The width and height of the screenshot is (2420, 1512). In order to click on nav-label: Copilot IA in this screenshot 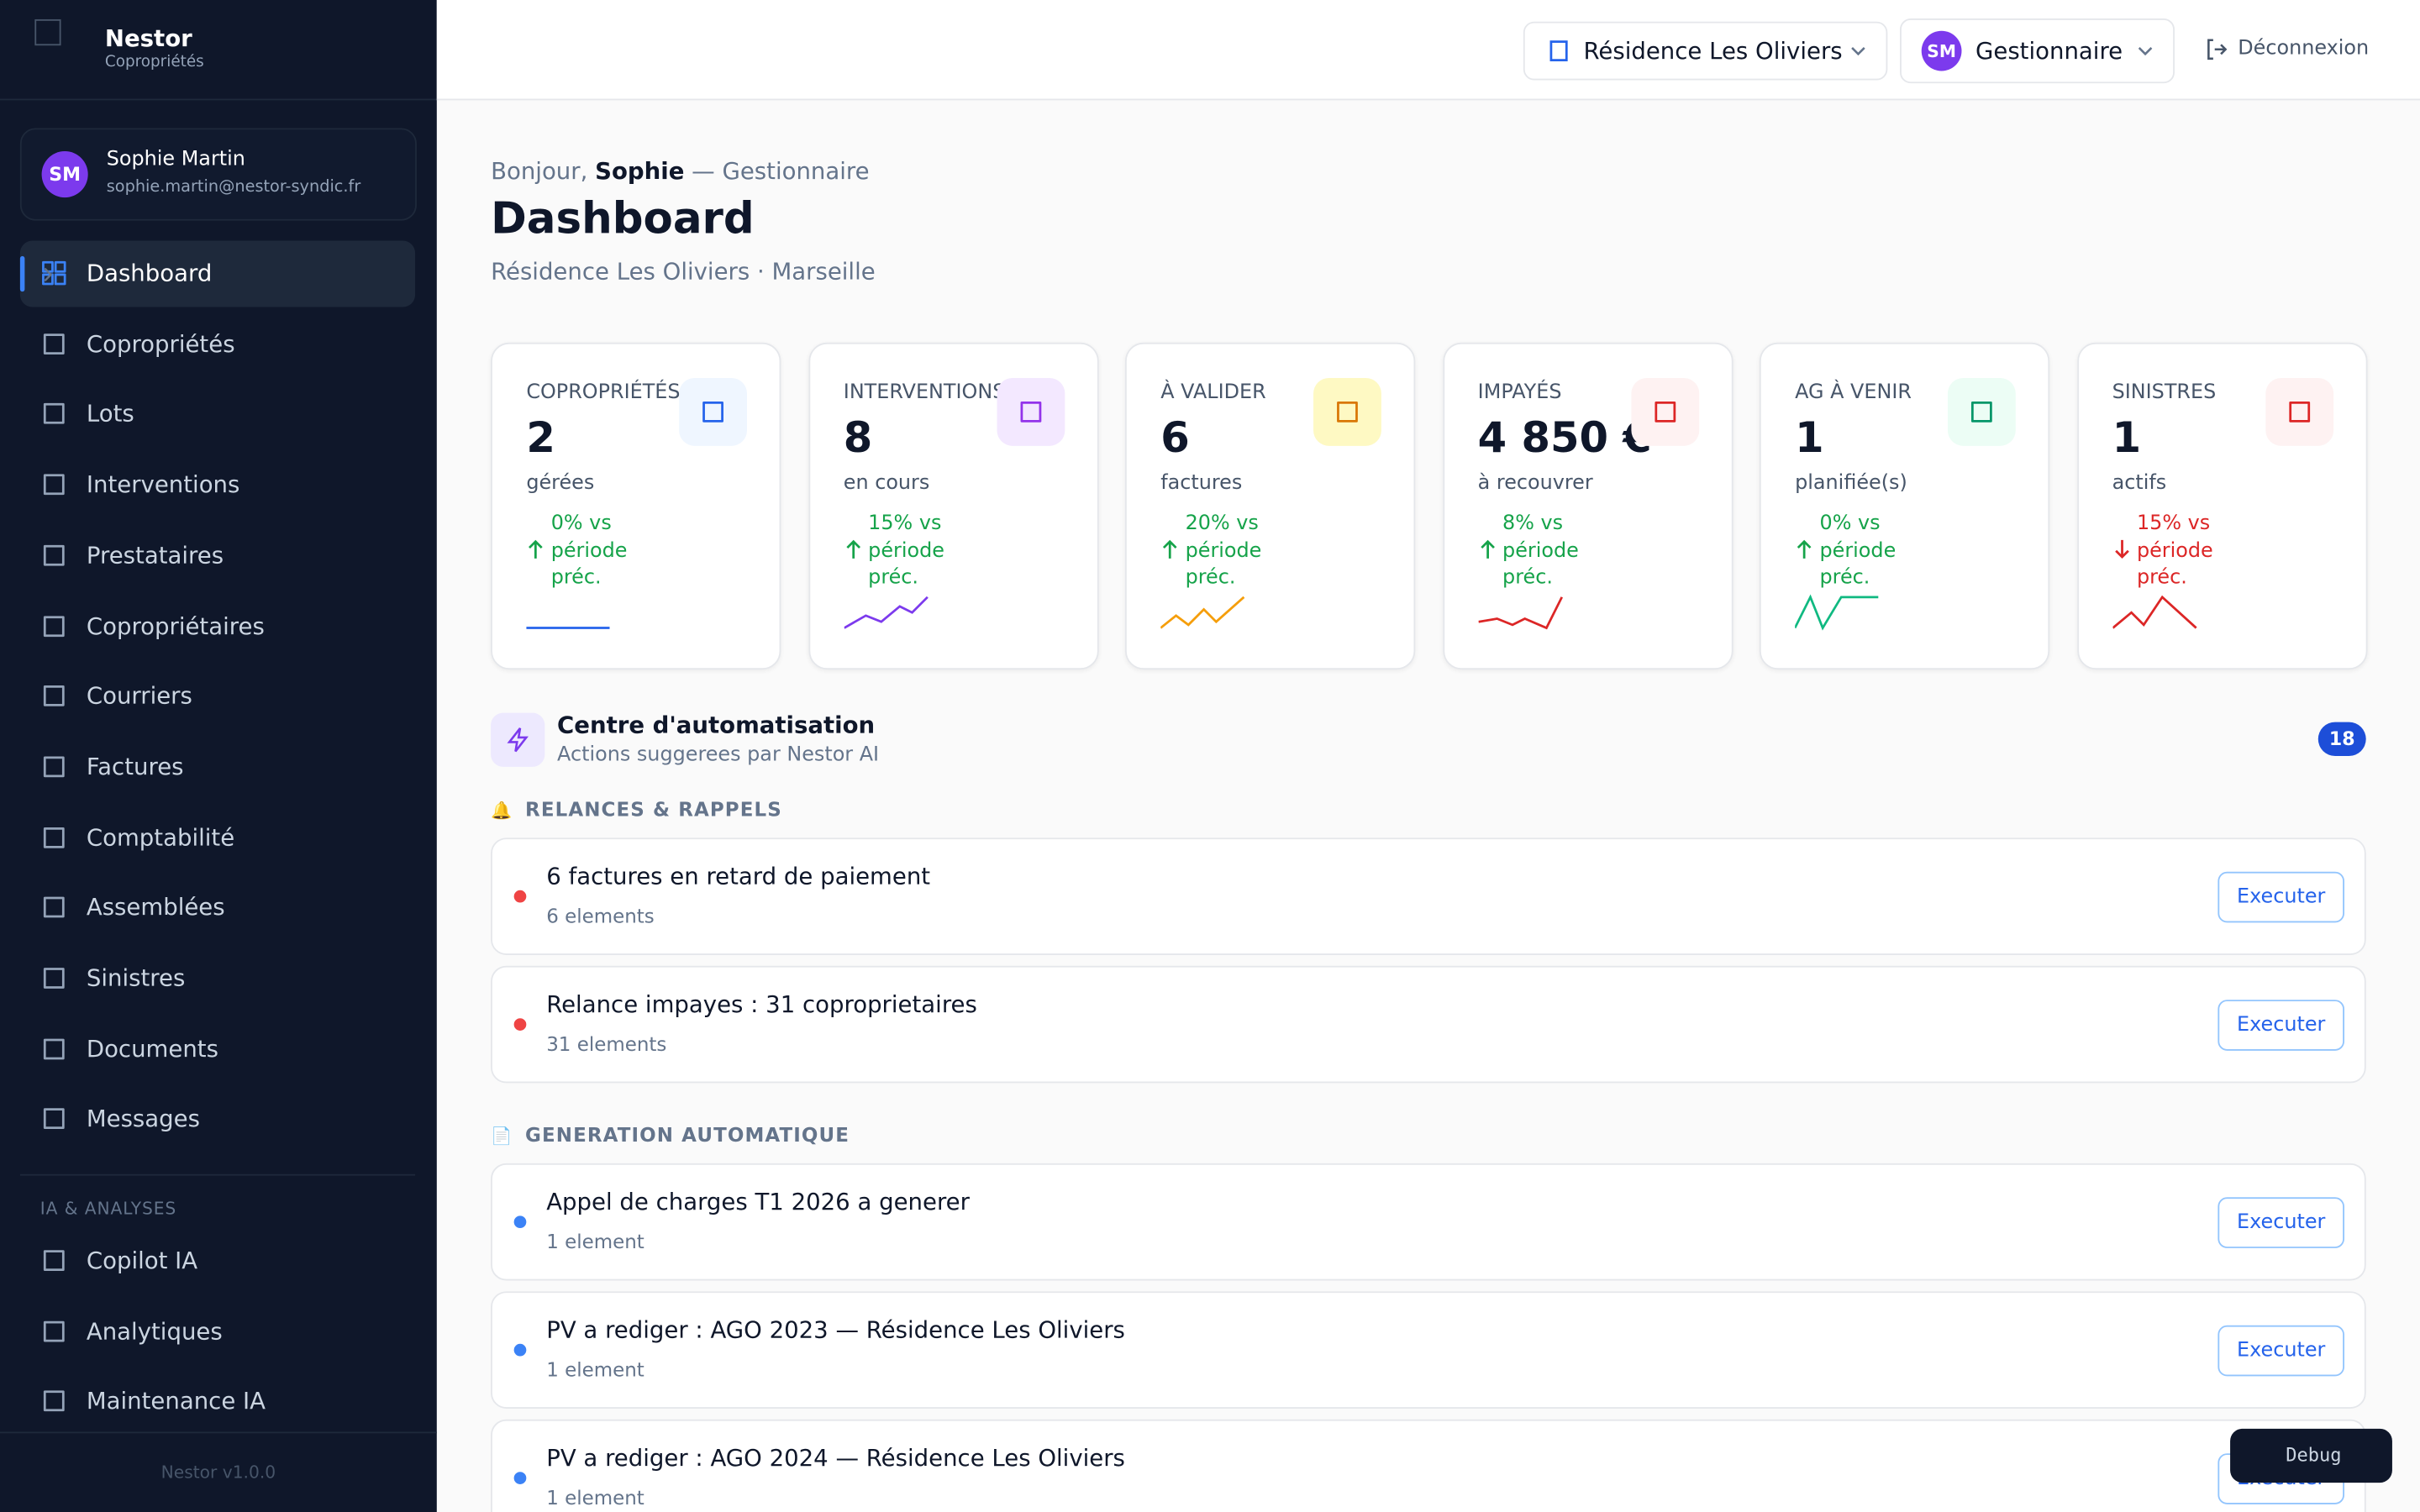, I will do `click(142, 1261)`.